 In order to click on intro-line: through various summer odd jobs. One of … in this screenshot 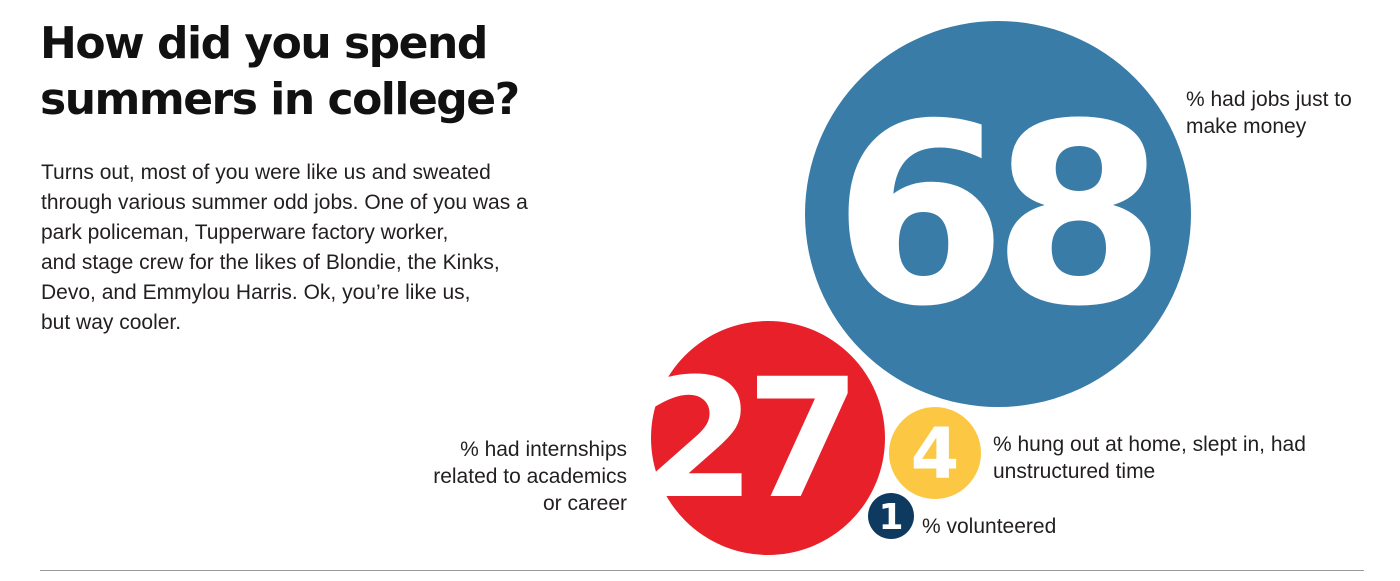, I will do `click(284, 202)`.